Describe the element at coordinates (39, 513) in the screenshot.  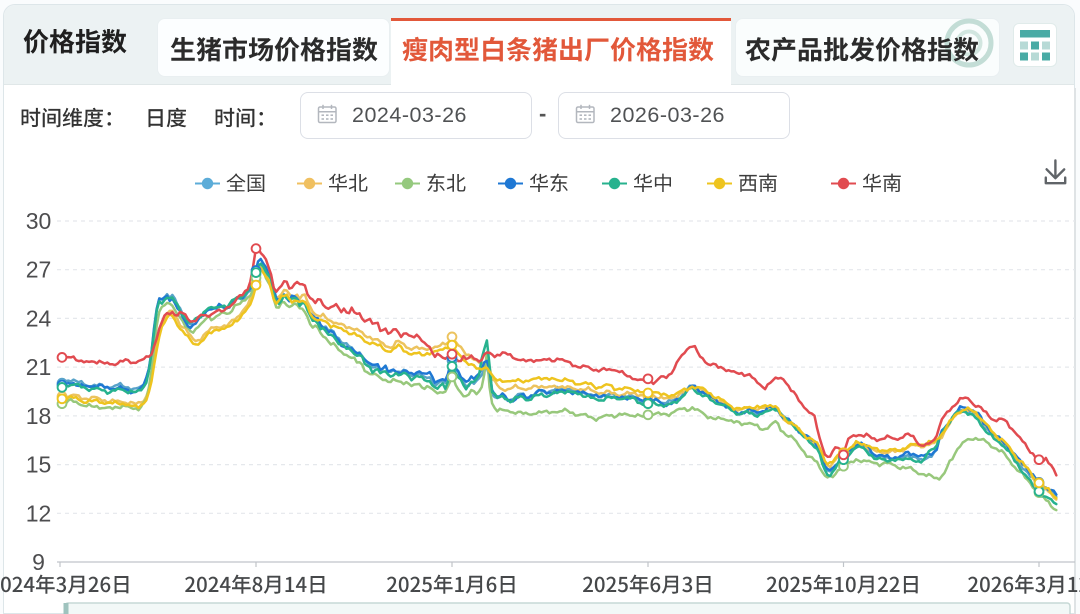
I see `svg-text: 12` at that location.